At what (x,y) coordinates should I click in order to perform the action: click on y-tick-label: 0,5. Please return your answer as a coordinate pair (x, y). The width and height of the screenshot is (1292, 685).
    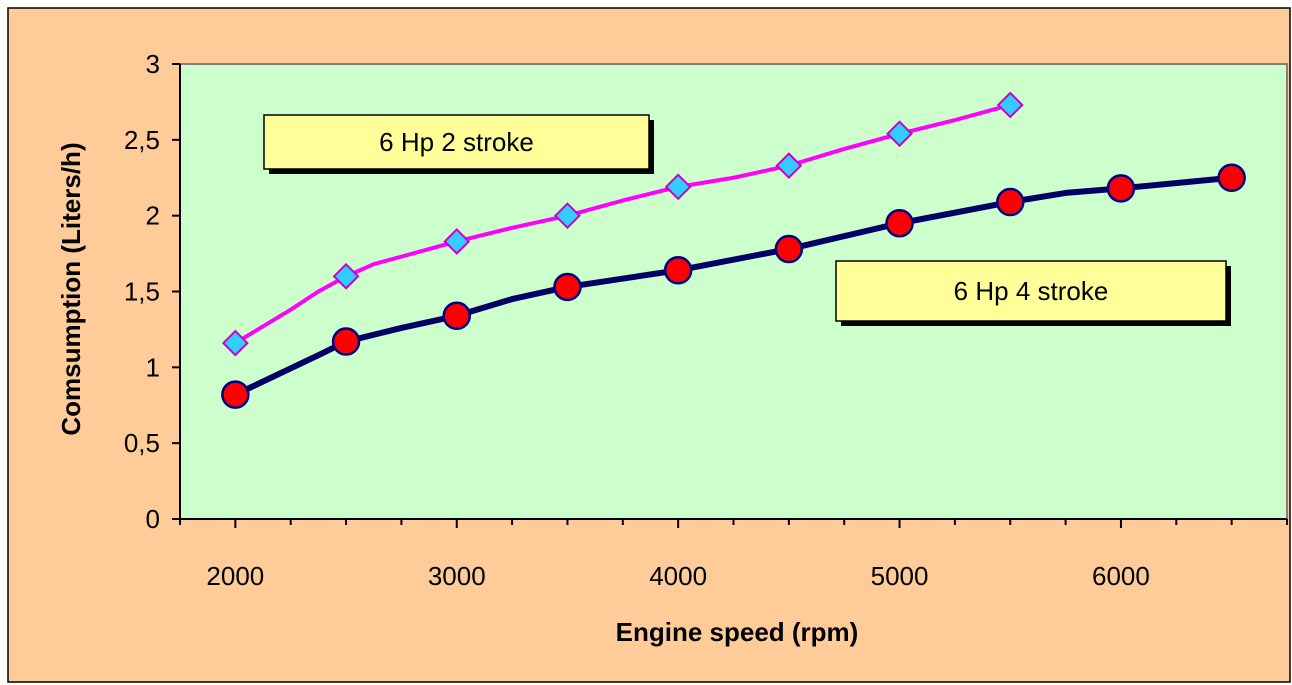
    Looking at the image, I should click on (142, 443).